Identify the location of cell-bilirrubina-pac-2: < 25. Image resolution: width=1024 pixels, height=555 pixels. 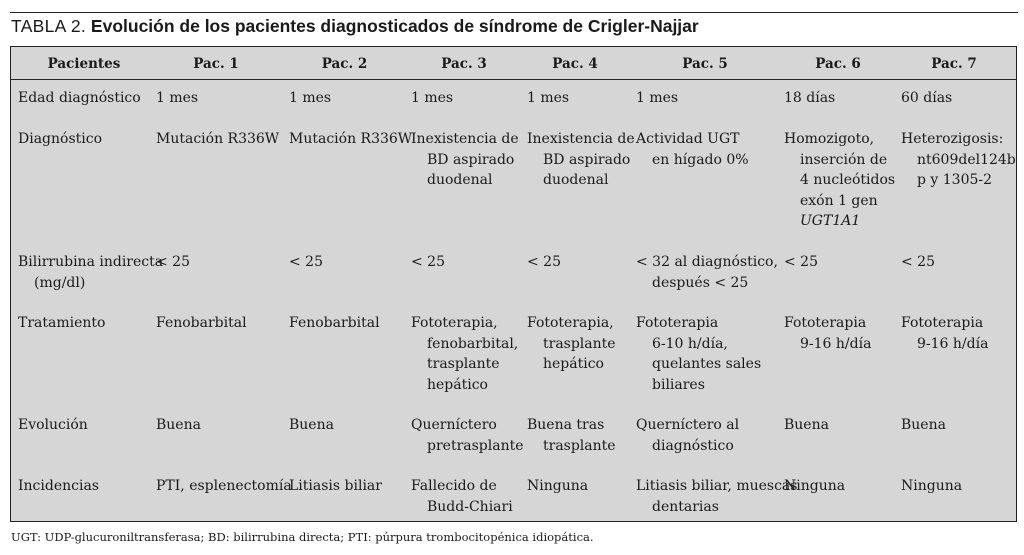
(306, 262).